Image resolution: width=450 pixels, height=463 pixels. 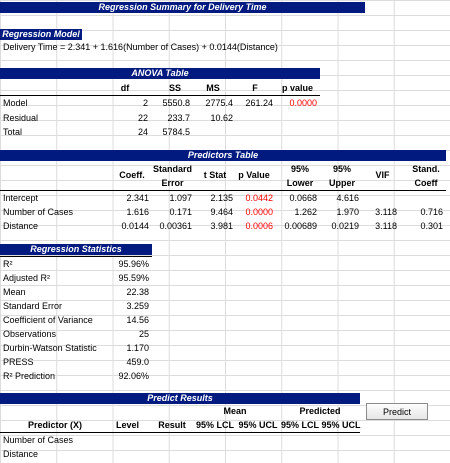 I want to click on stats-value: 25, so click(x=143, y=334).